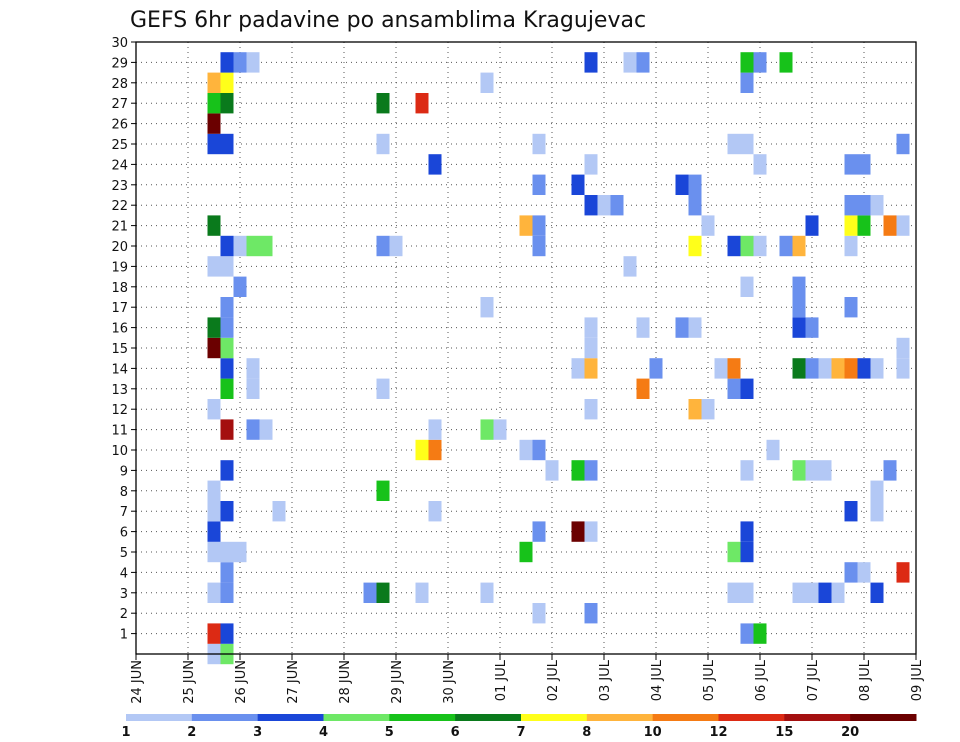 Image resolution: width=960 pixels, height=742 pixels. Describe the element at coordinates (137, 682) in the screenshot. I see `x-tick-label: 24 JUN` at that location.